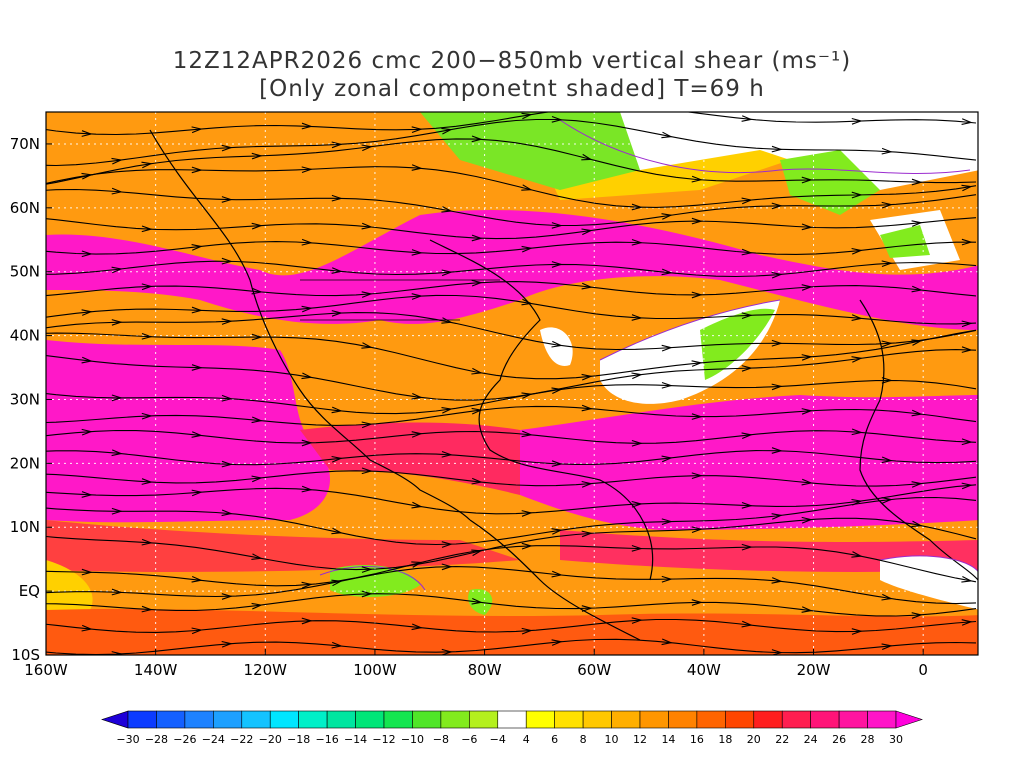 The width and height of the screenshot is (1024, 768). I want to click on lat-tick-label: 10S, so click(25, 655).